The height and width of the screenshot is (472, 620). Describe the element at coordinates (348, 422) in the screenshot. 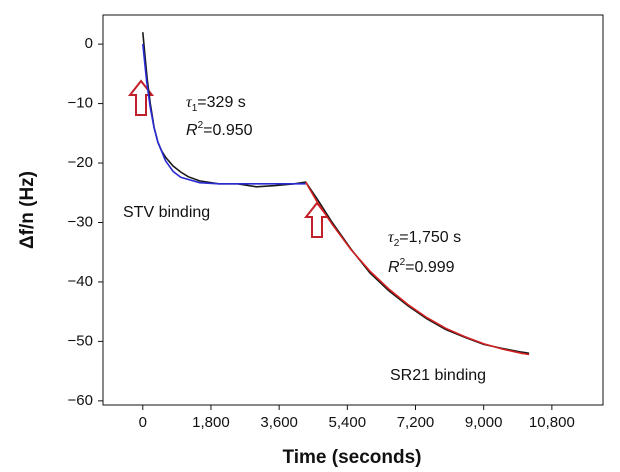

I see `x-tick-label: 5,400` at that location.